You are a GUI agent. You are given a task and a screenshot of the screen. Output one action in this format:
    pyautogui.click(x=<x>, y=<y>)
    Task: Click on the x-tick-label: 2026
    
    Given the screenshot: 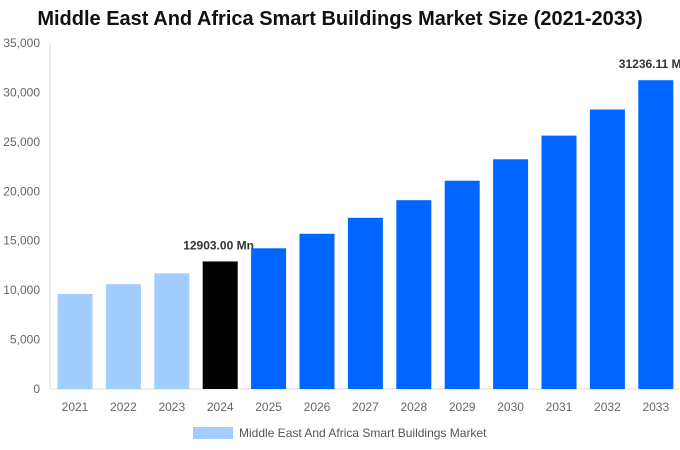 What is the action you would take?
    pyautogui.click(x=317, y=407)
    